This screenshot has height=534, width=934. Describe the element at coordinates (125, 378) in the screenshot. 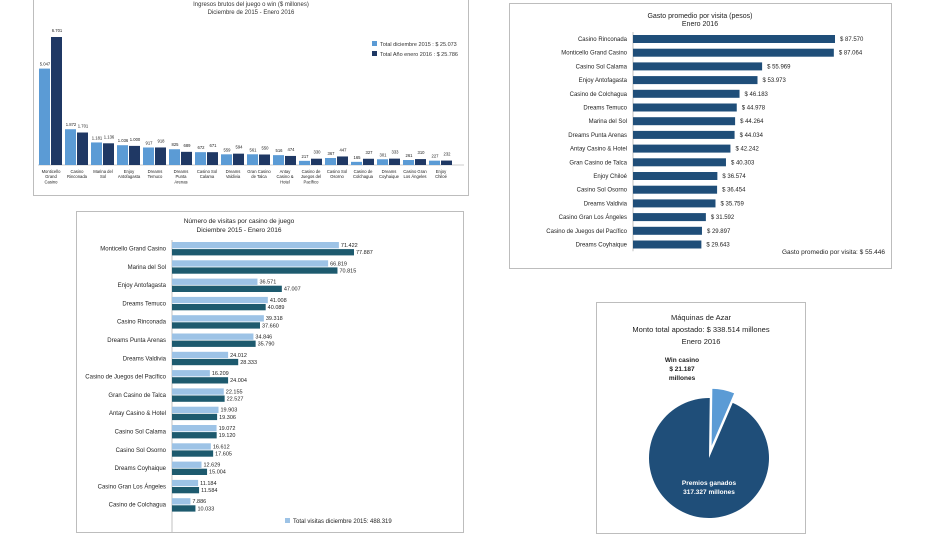

I see `y-tick-label: Casino de Juegos del Pacífico` at that location.